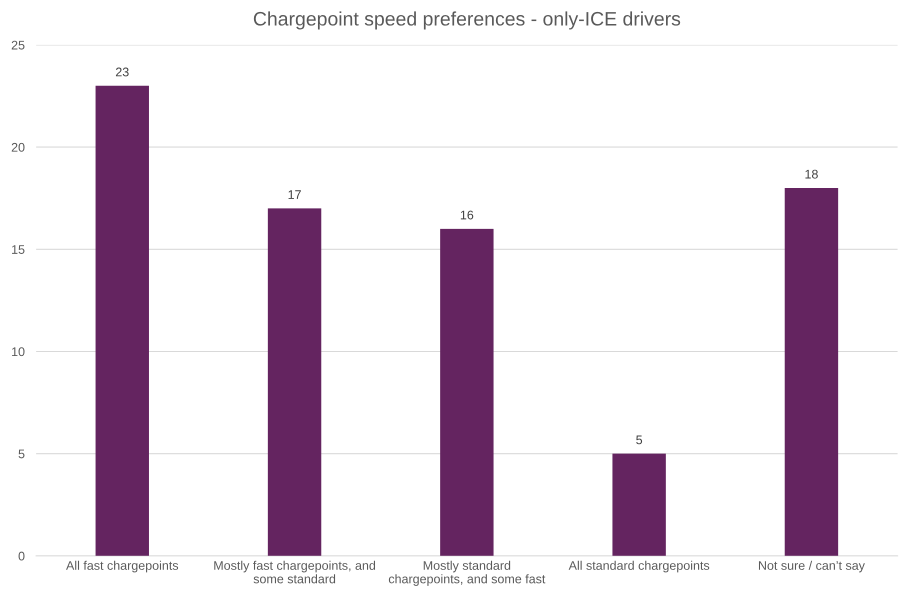 The image size is (903, 599). I want to click on data-label: 17, so click(294, 194).